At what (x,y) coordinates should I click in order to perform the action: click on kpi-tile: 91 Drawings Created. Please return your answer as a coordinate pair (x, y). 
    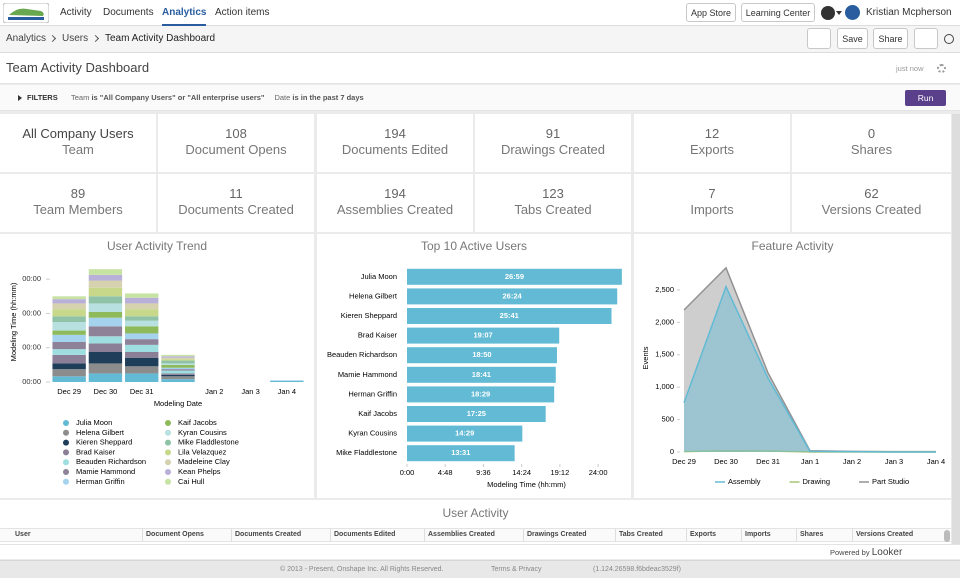
    Looking at the image, I should click on (553, 143).